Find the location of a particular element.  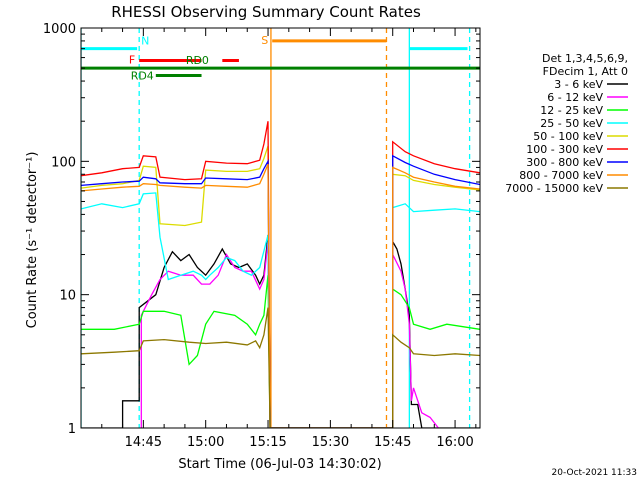

legend-header-0: Det 1,3,4,5,6,9, is located at coordinates (585, 58).